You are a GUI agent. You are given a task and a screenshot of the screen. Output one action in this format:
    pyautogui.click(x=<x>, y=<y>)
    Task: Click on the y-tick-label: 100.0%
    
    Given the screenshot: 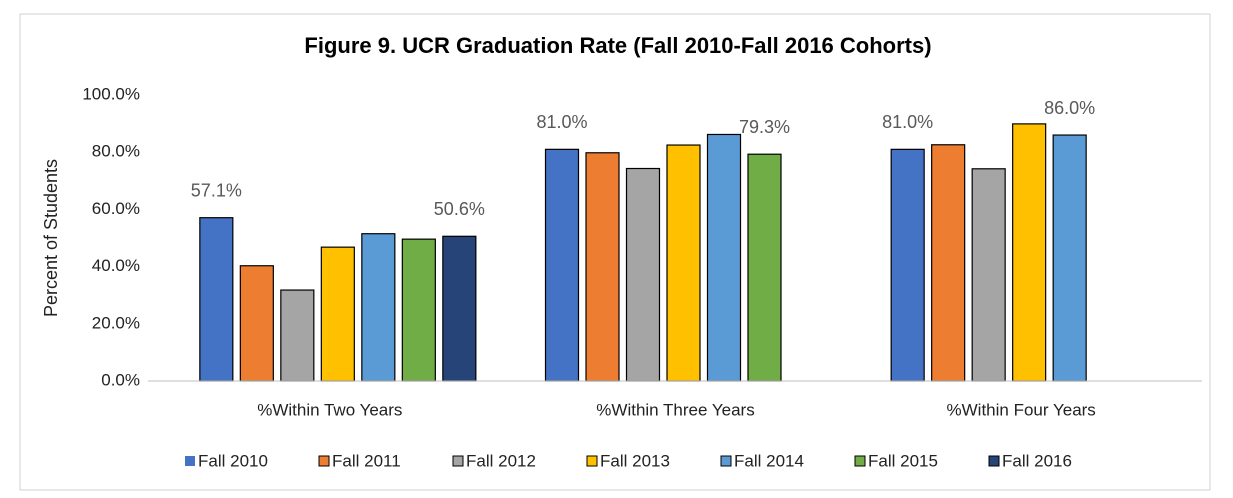 What is the action you would take?
    pyautogui.click(x=111, y=93)
    